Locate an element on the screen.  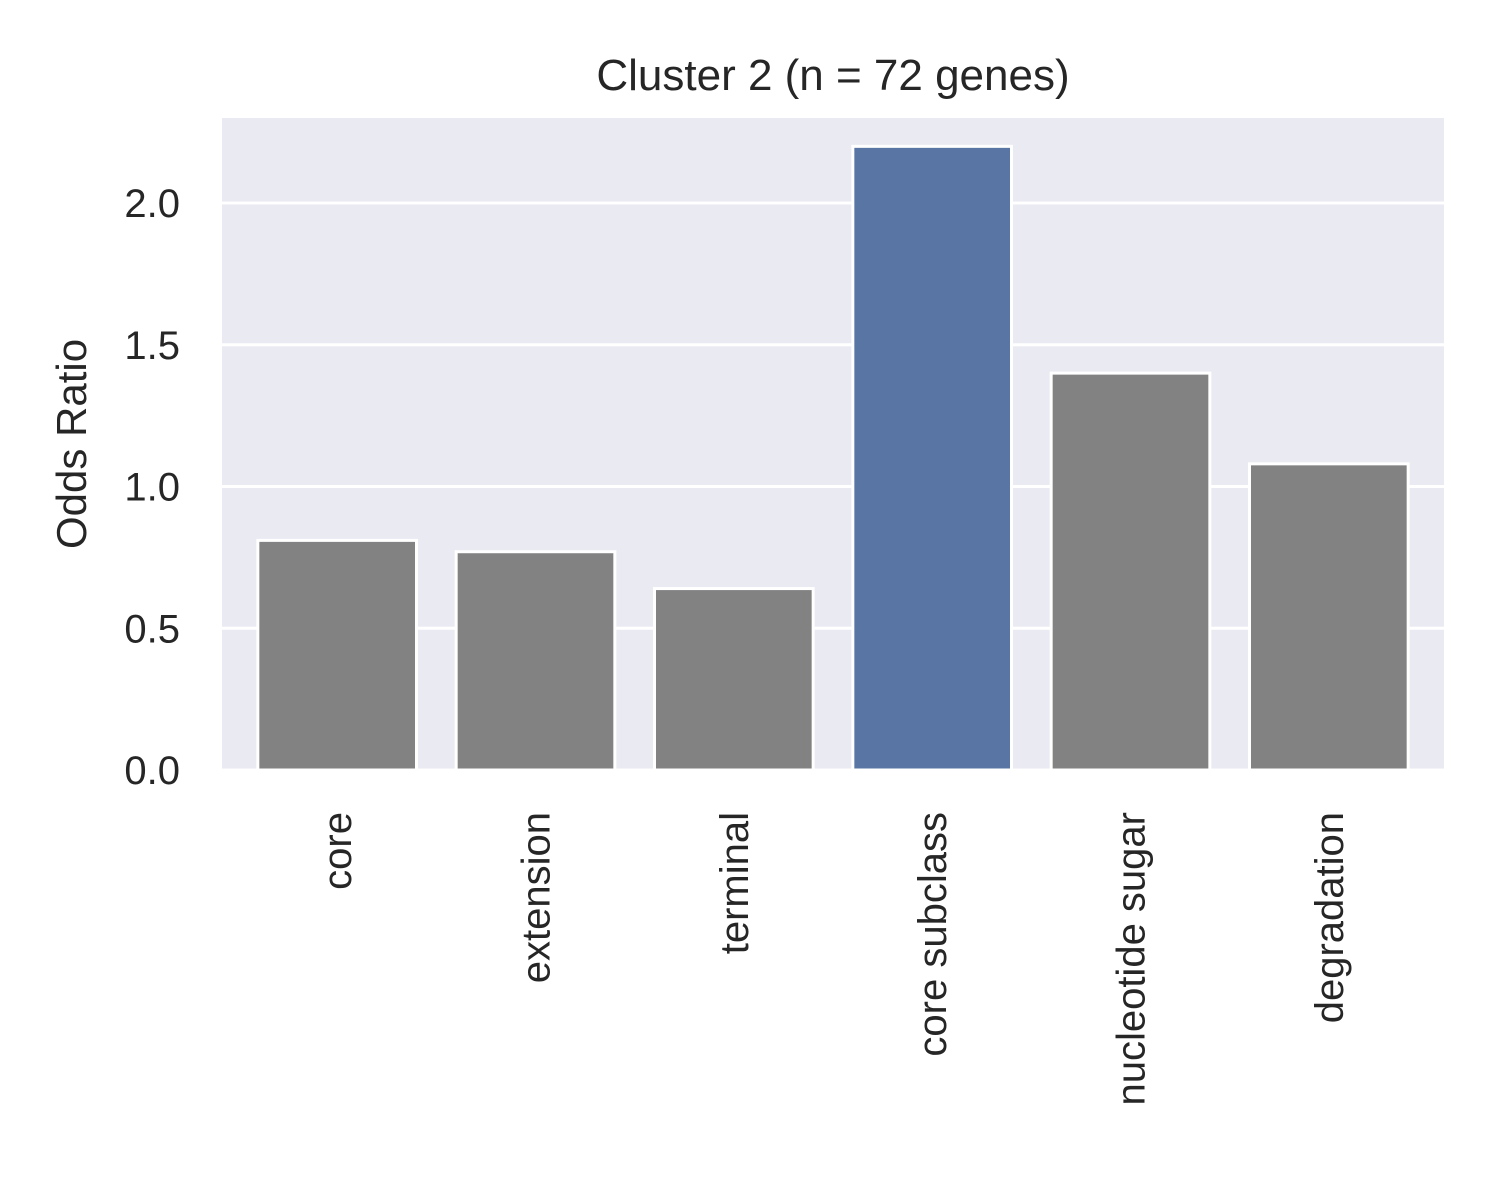
y-tick-label: 0.0 is located at coordinates (152, 771).